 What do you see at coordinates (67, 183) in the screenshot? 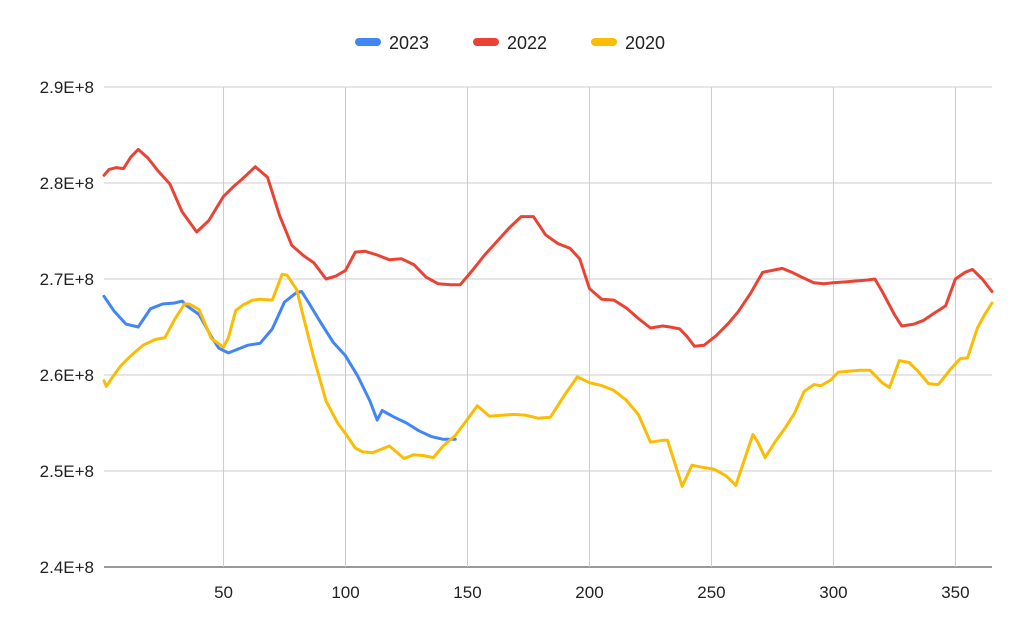
I see `y-tick-label: 2.8E+8` at bounding box center [67, 183].